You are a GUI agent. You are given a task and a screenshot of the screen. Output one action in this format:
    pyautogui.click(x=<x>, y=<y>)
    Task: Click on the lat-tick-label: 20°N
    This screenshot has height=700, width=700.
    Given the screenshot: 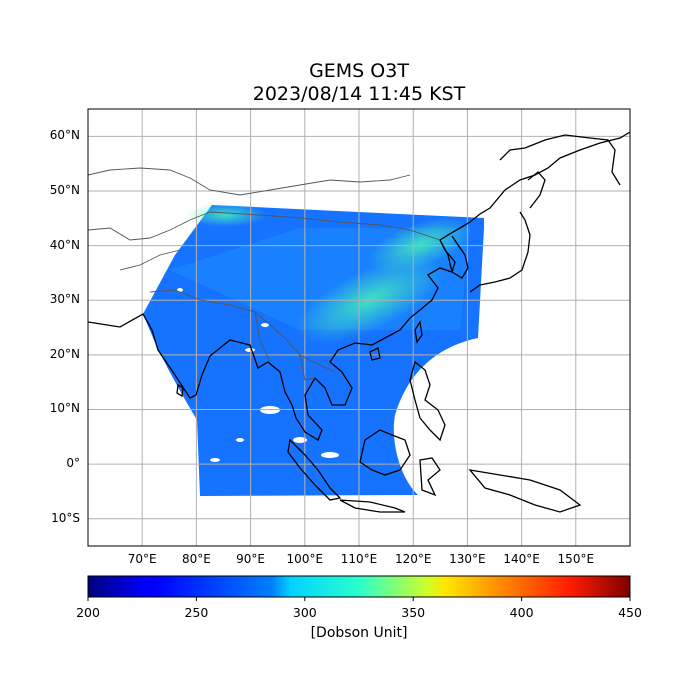 What is the action you would take?
    pyautogui.click(x=64, y=353)
    